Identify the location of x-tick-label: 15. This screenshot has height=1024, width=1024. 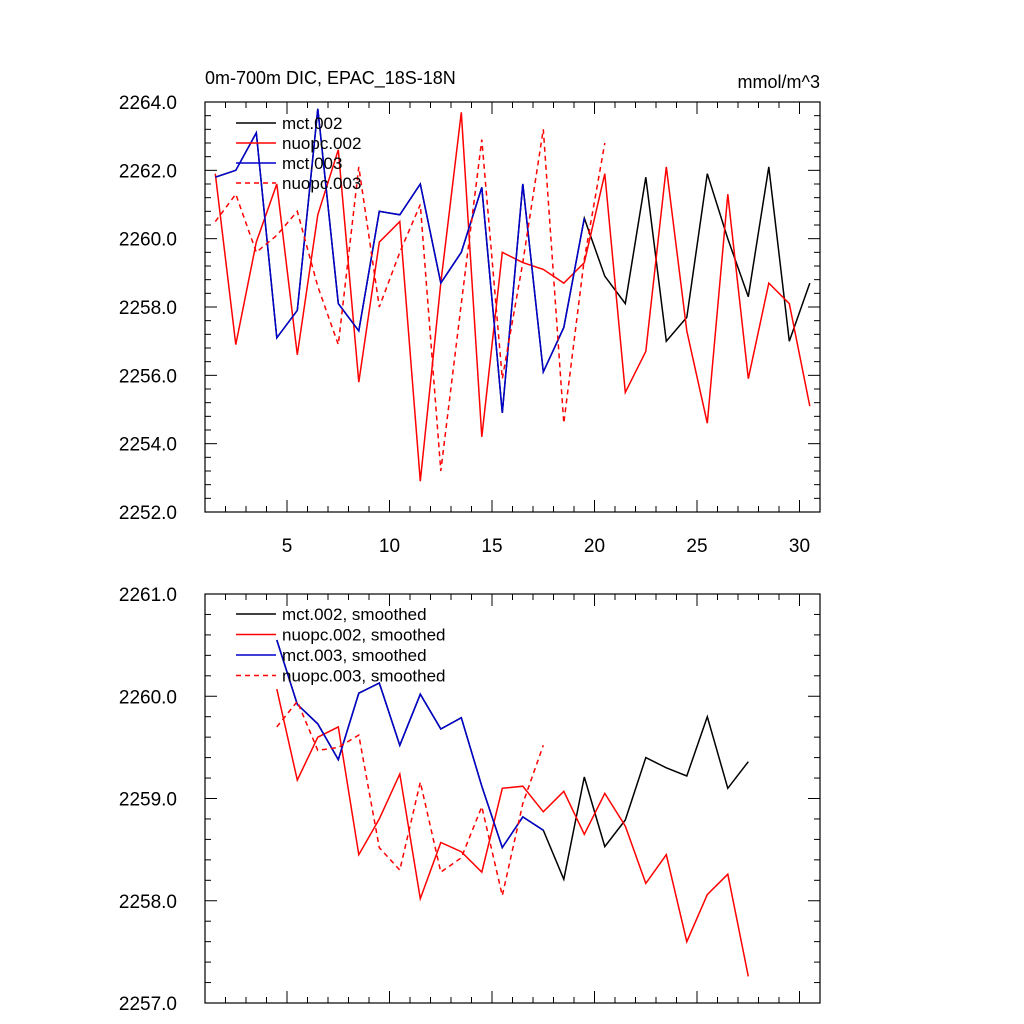
(491, 546).